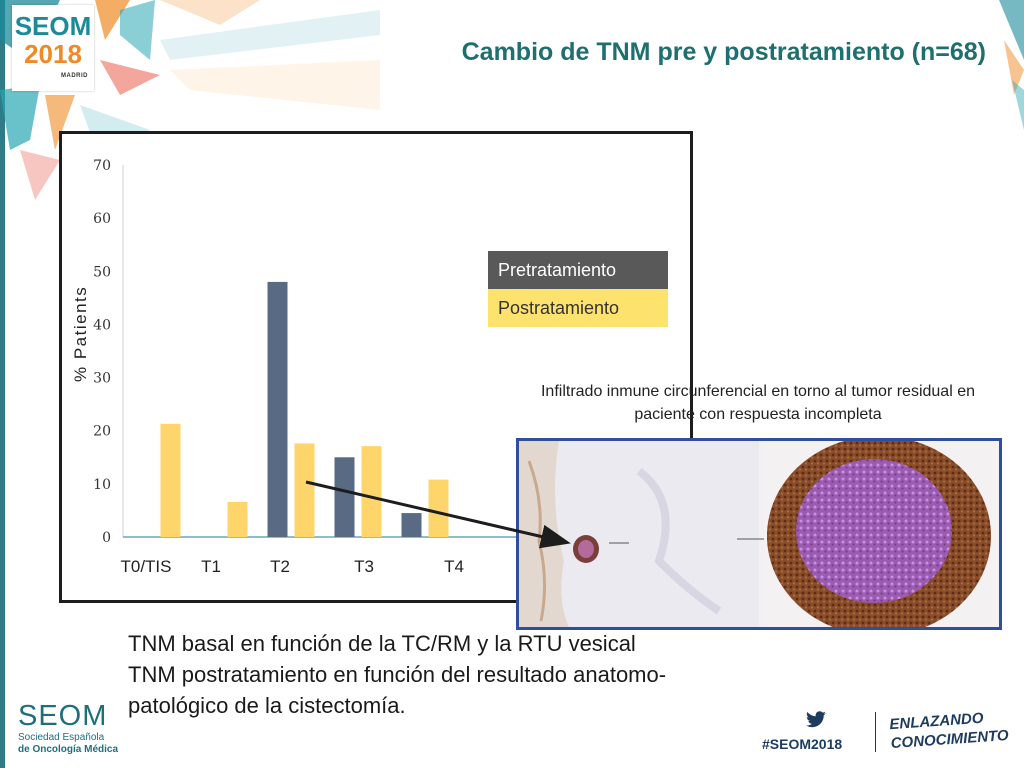 The image size is (1024, 768). What do you see at coordinates (102, 432) in the screenshot?
I see `y-tick-label: 20` at bounding box center [102, 432].